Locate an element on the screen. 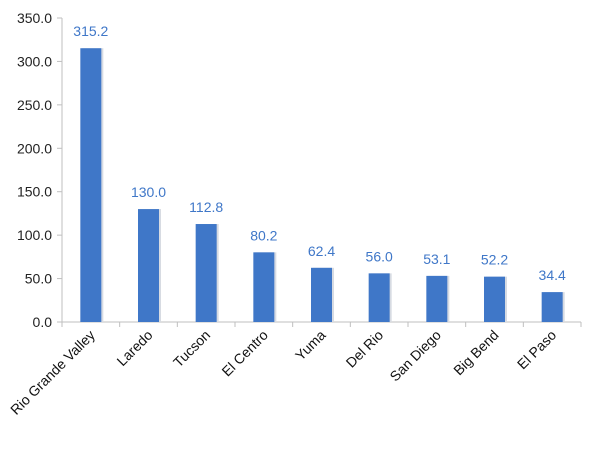 This screenshot has height=456, width=589. data-label: 52.2 is located at coordinates (494, 260).